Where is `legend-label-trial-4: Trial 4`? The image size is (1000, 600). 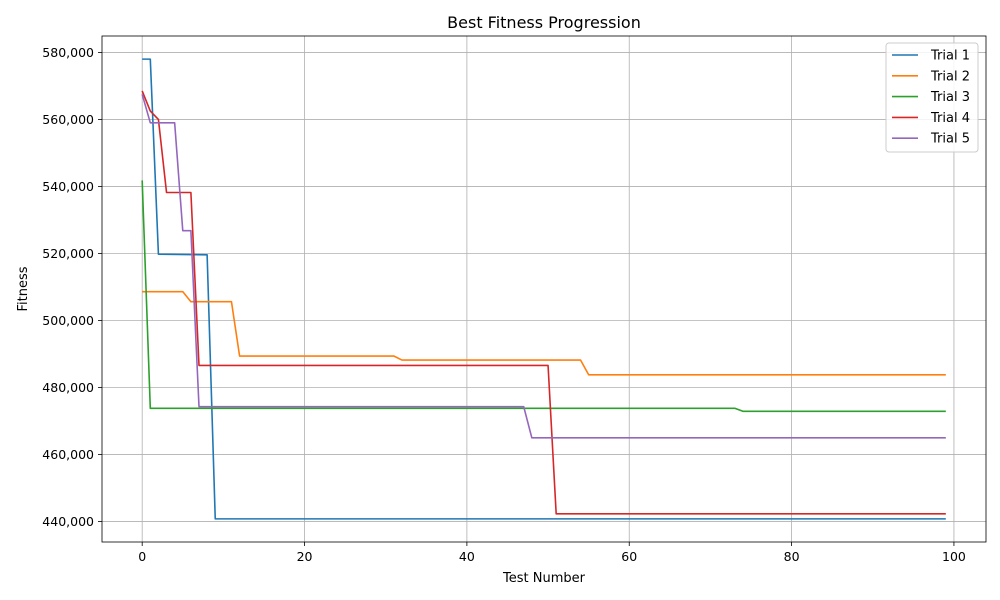
legend-label-trial-4: Trial 4 is located at coordinates (950, 118).